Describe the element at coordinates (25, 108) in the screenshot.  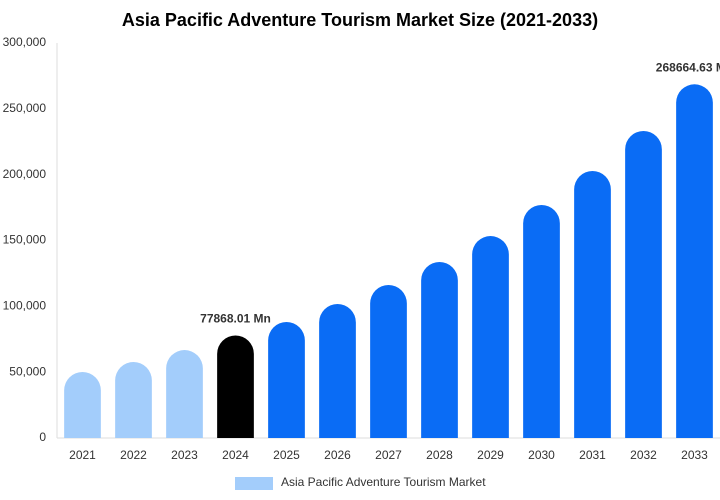
I see `y-tick-label: 250,000` at that location.